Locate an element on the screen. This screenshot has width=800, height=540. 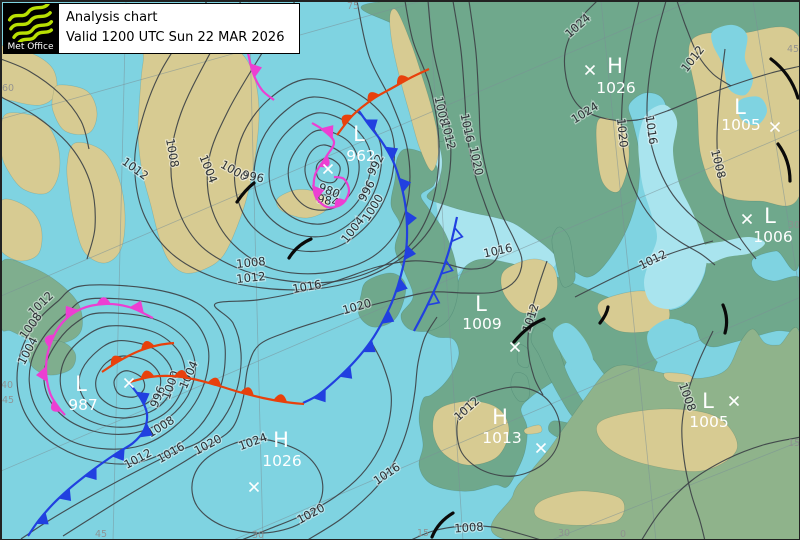
corsica is located at coordinates (523, 356).